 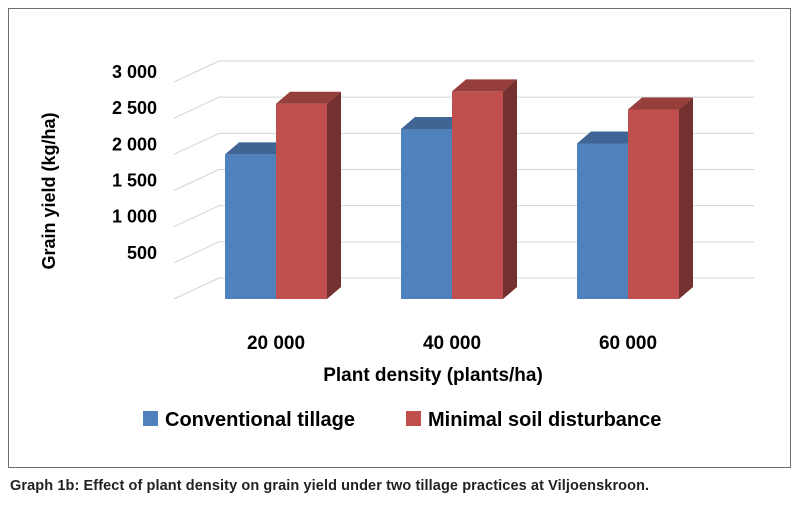 I want to click on y-tick-label: 1 500, so click(x=134, y=181).